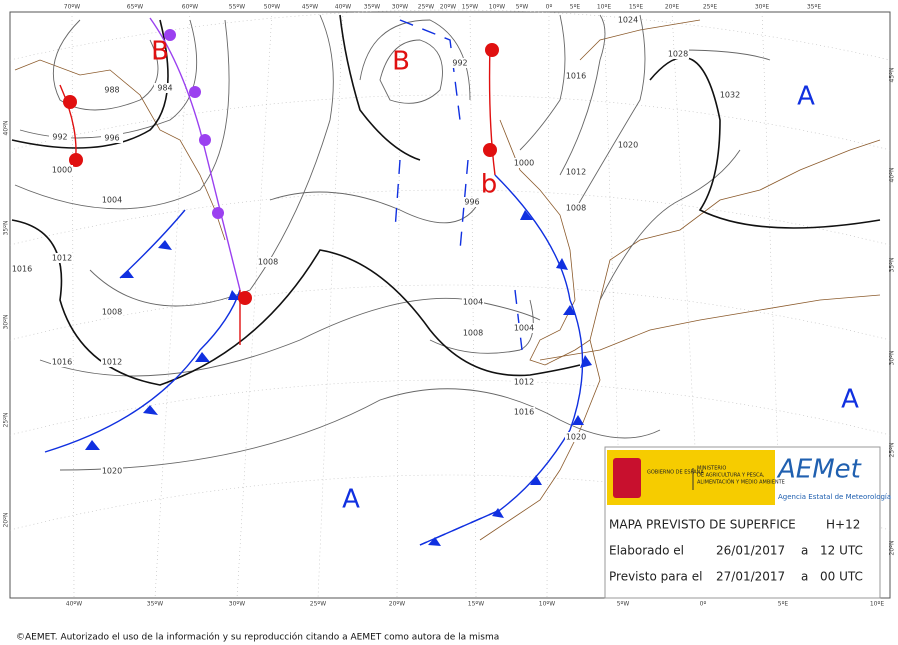  Describe the element at coordinates (272, 7) in the screenshot. I see `longitude-label: 50ºW` at that location.